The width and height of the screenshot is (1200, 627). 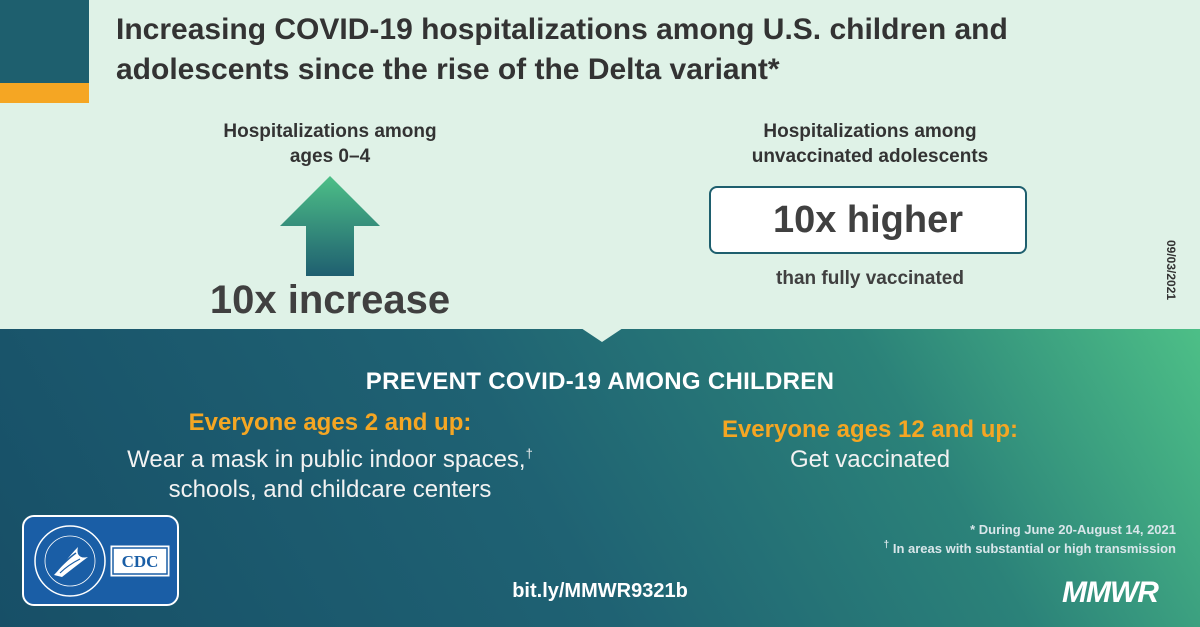 What do you see at coordinates (70, 561) in the screenshot?
I see `hhs-seal-logo` at bounding box center [70, 561].